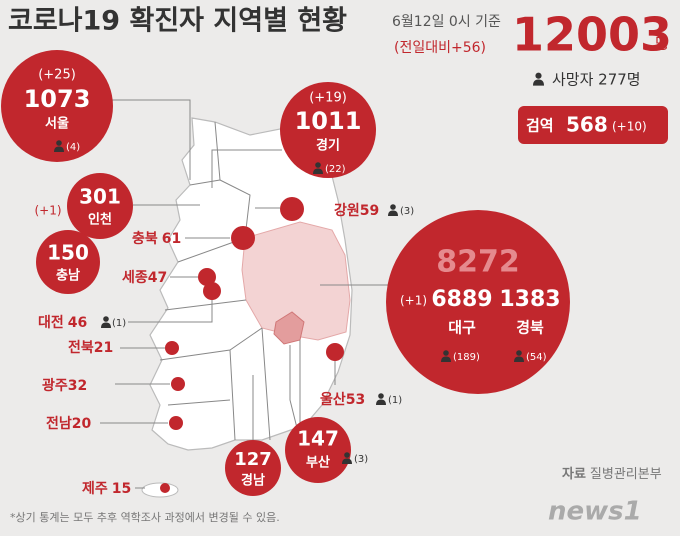  I want to click on region-cases: 47, so click(157, 278).